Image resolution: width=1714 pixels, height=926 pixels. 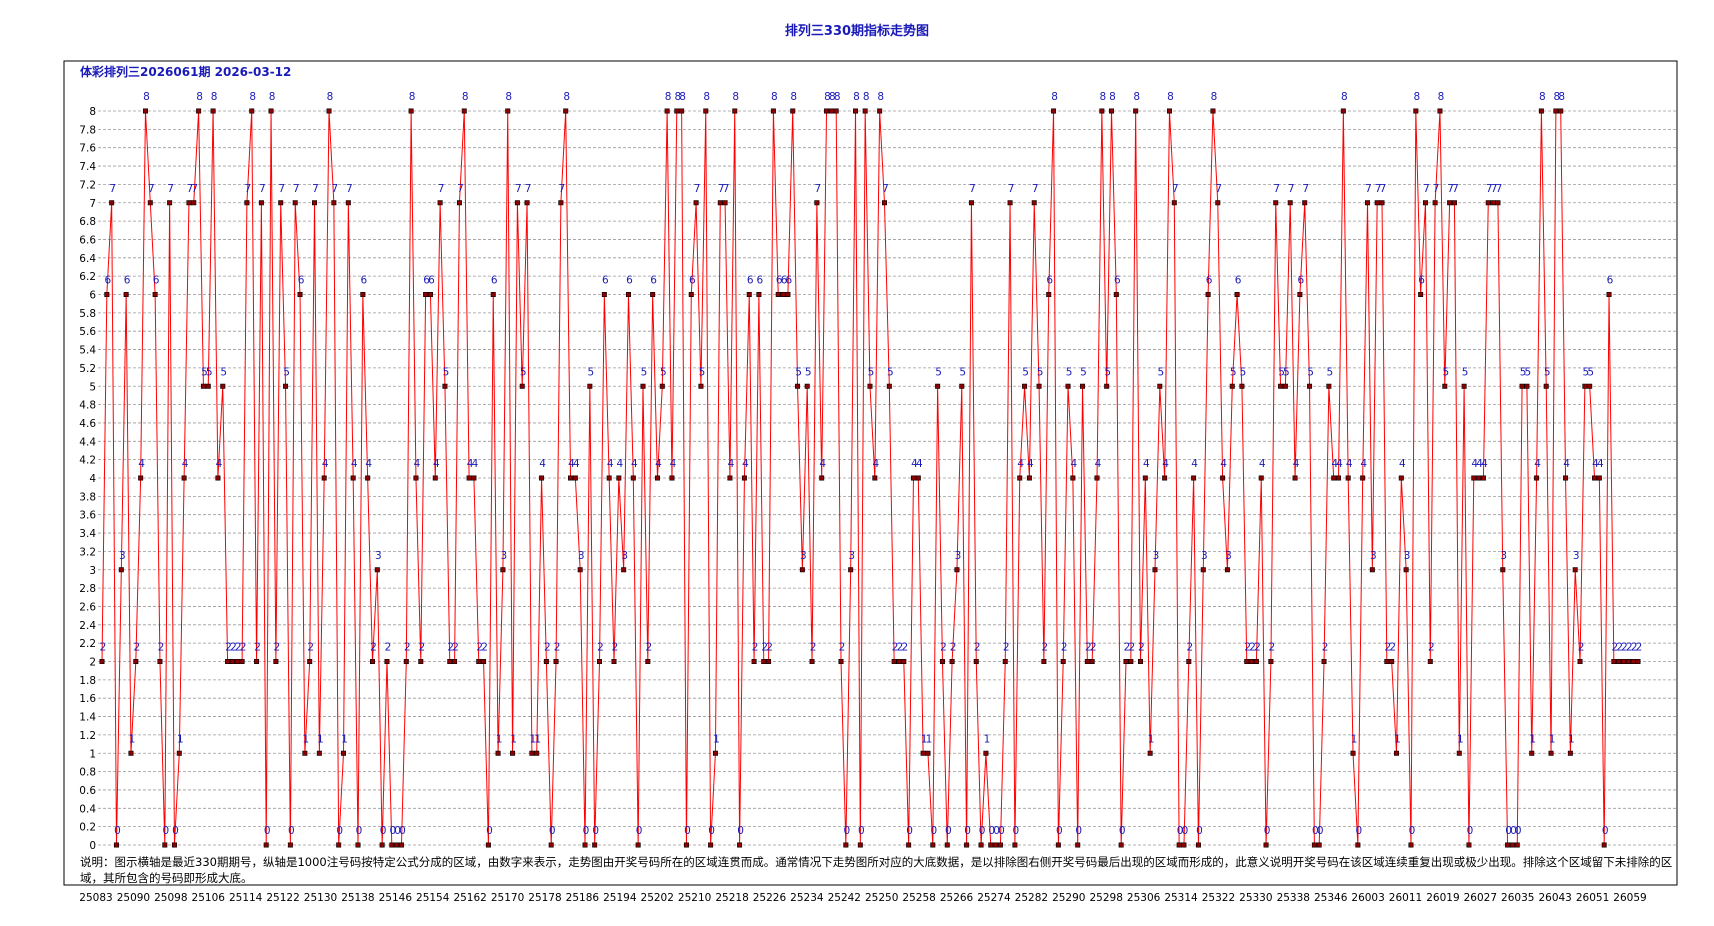 What do you see at coordinates (87, 626) in the screenshot?
I see `y-tick-label: 2.4` at bounding box center [87, 626].